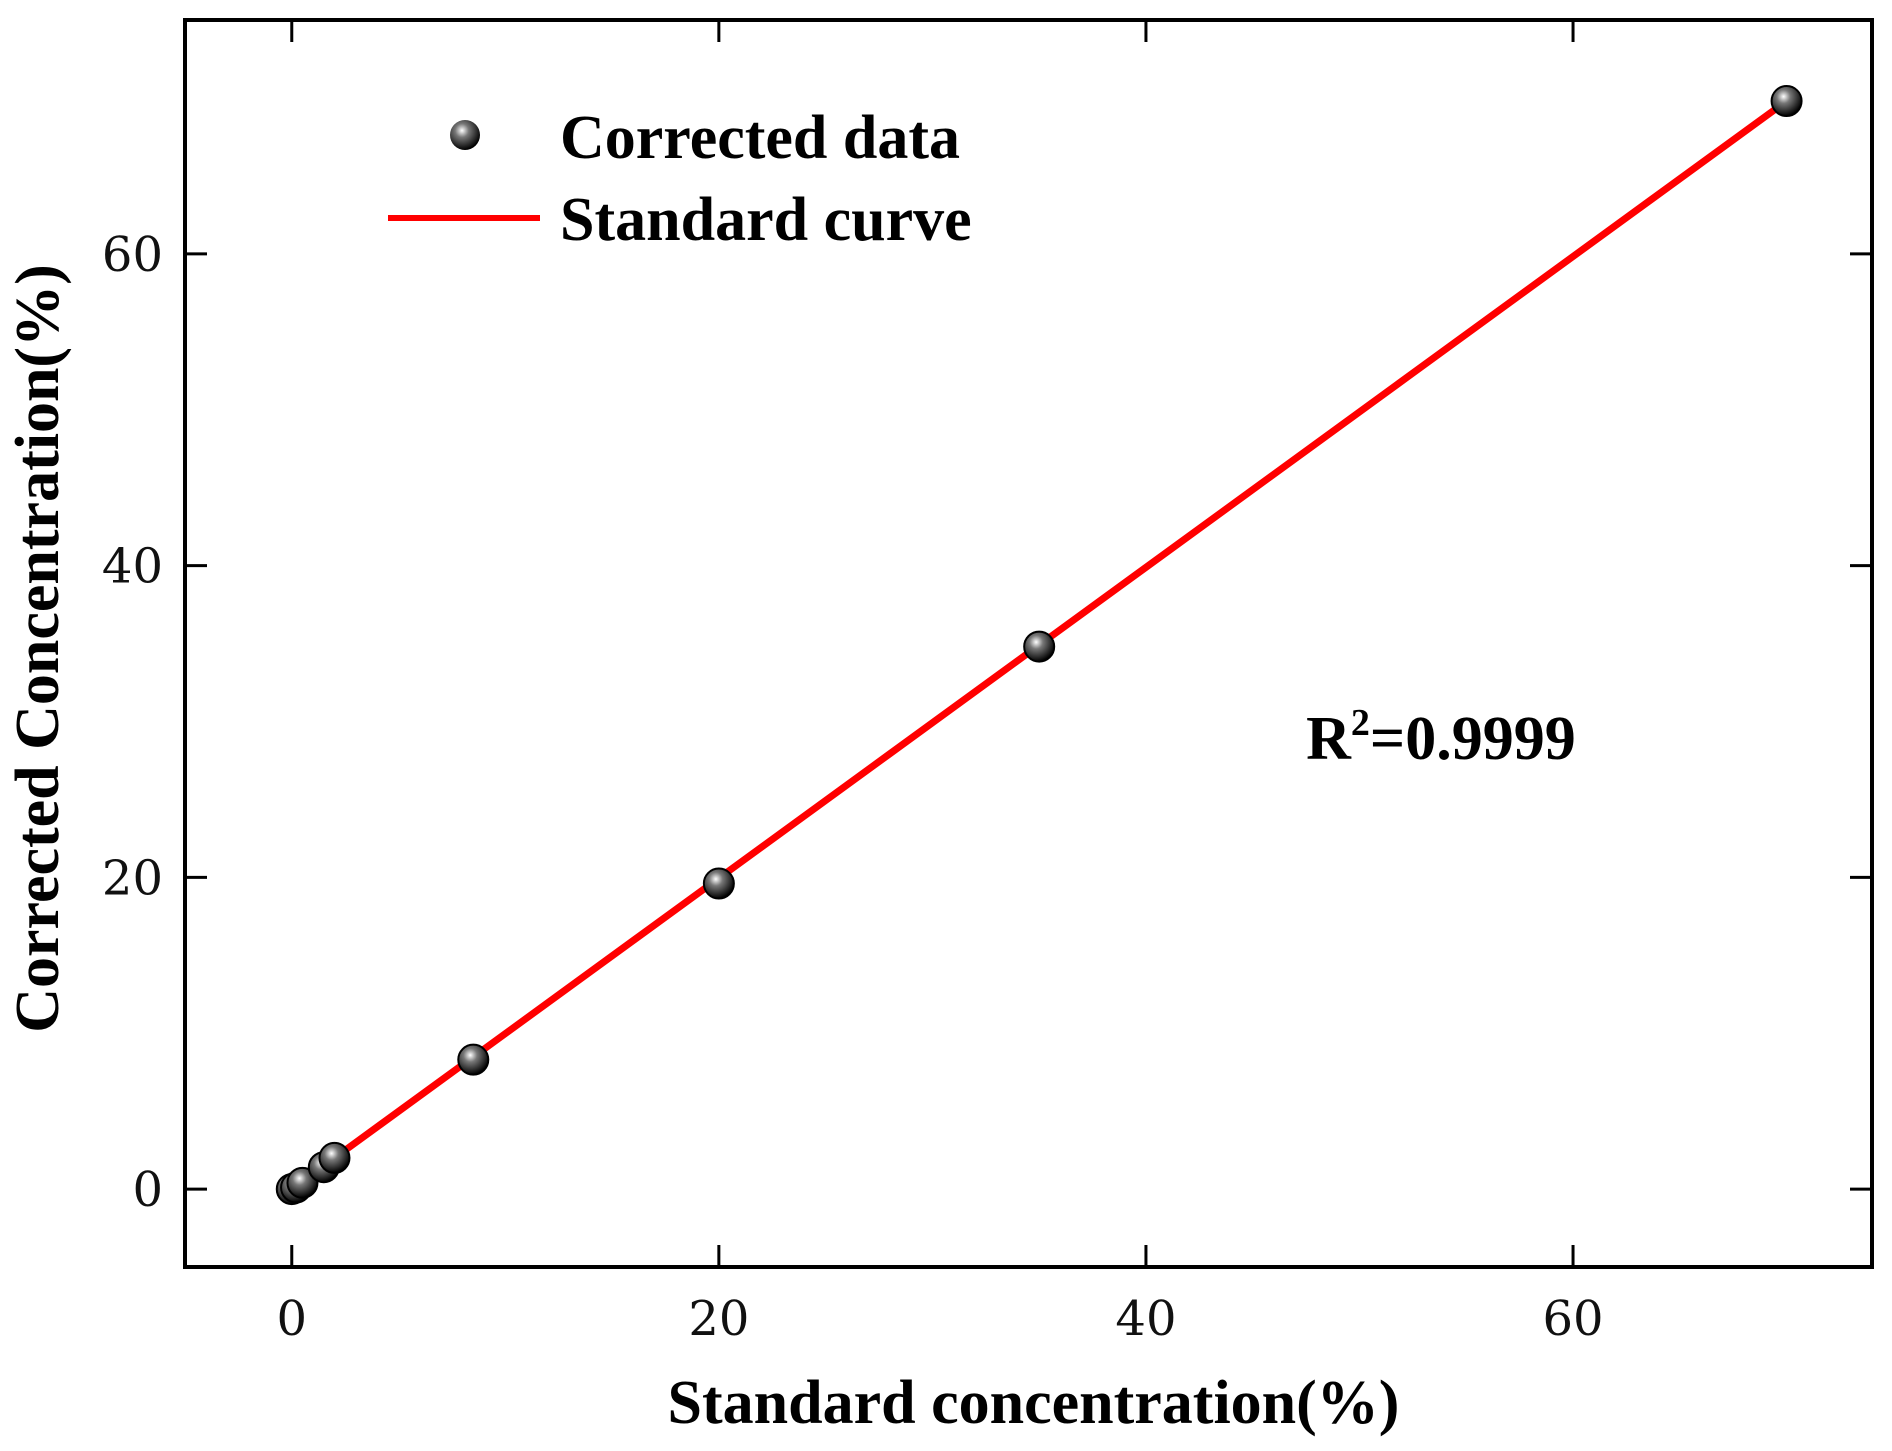  What do you see at coordinates (1034, 1403) in the screenshot?
I see `x-axis-title: Standard concentration(%)` at bounding box center [1034, 1403].